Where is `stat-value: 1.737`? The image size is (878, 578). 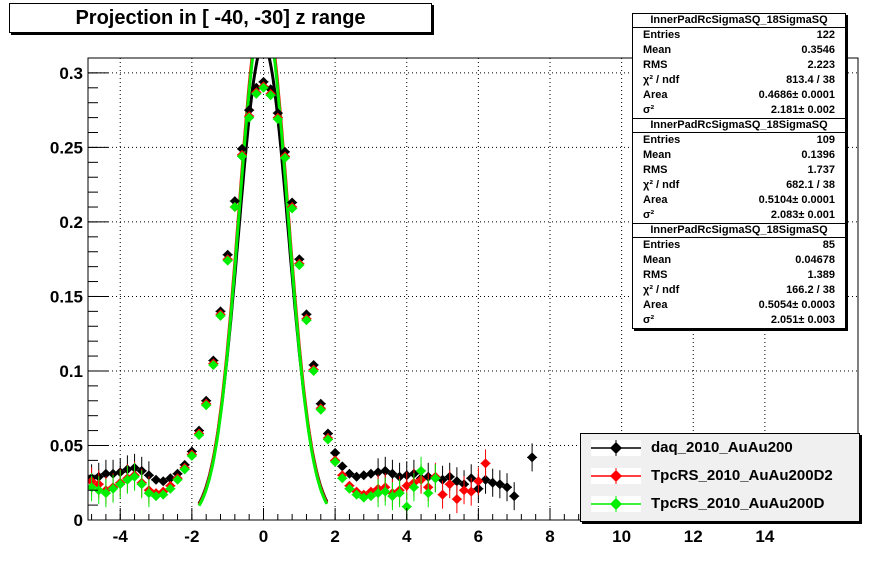 stat-value: 1.737 is located at coordinates (821, 170).